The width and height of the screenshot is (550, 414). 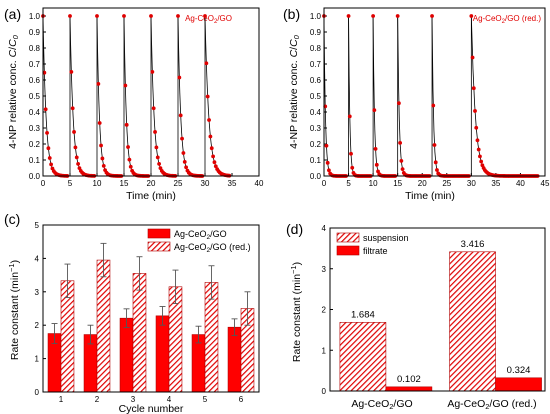 What do you see at coordinates (422, 183) in the screenshot?
I see `panel-b-xtick-label: 20` at bounding box center [422, 183].